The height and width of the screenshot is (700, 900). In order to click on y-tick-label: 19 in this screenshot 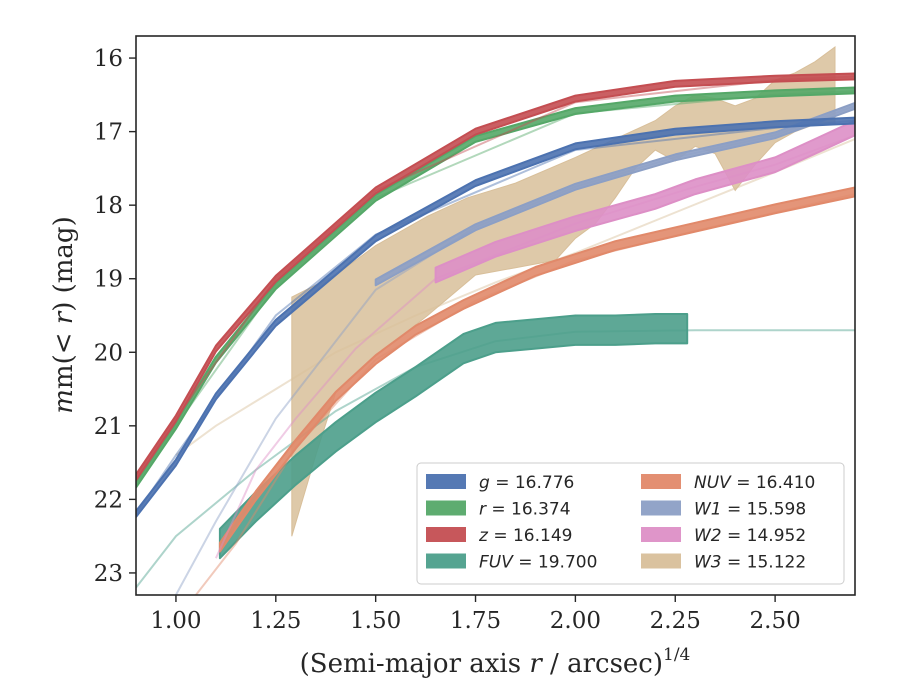, I will do `click(108, 280)`.